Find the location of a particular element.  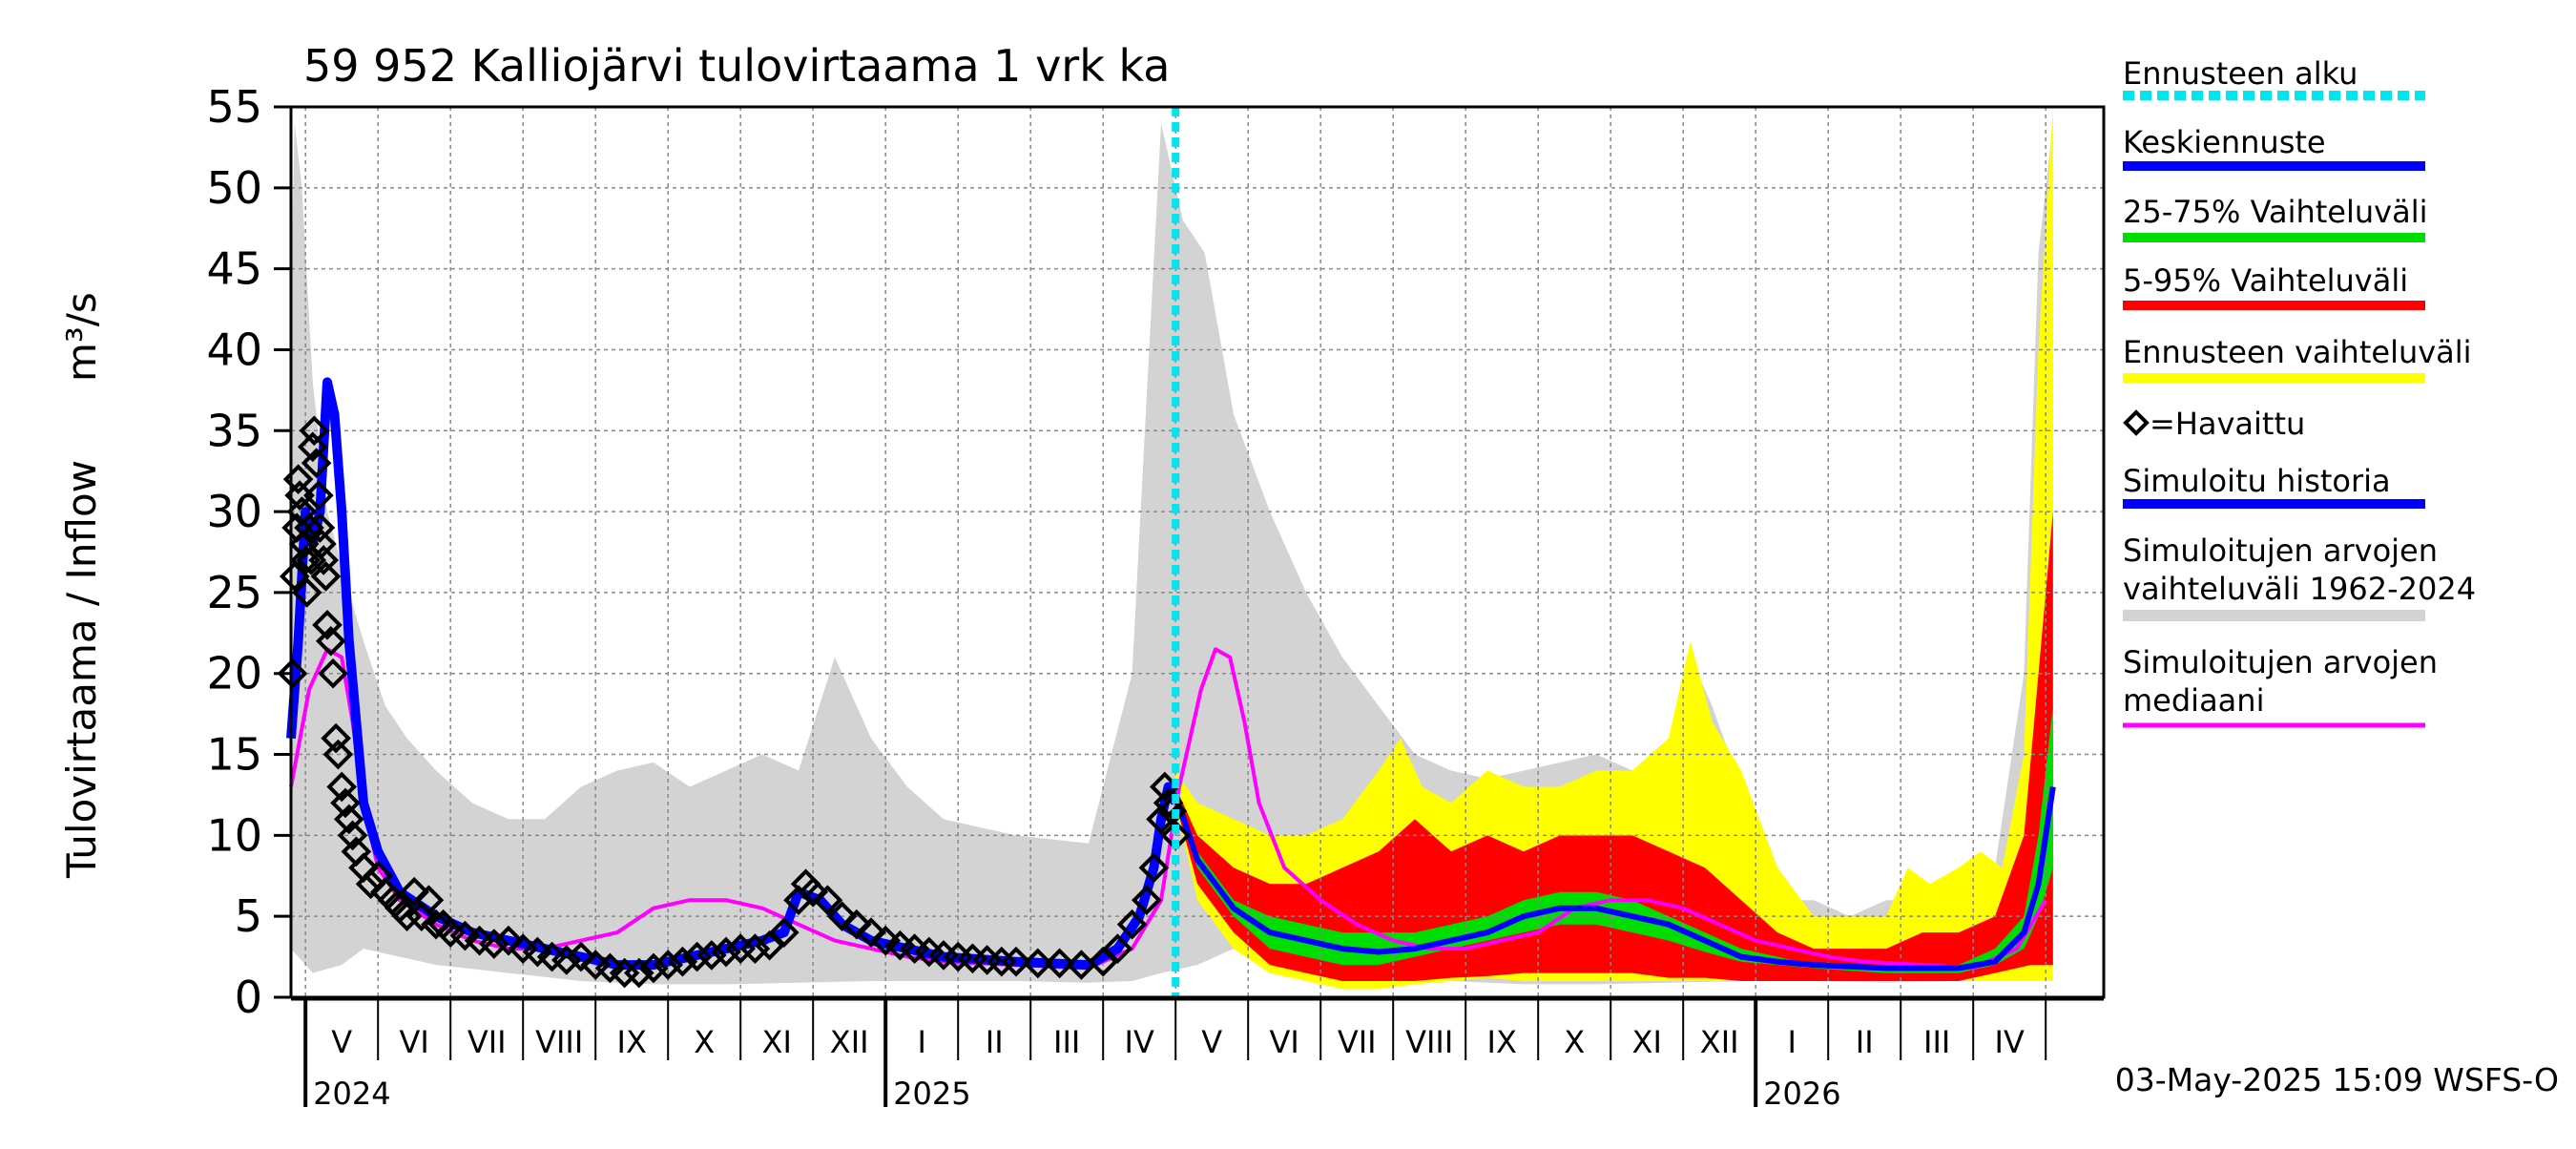

y-tick-label: 25 is located at coordinates (234, 592).